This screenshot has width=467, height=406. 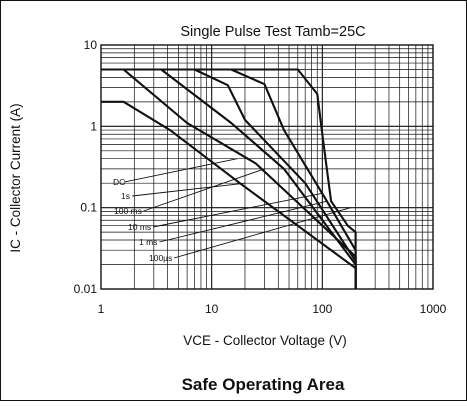 I want to click on y-axis-label-text: - Collector Current (A), so click(x=15, y=171).